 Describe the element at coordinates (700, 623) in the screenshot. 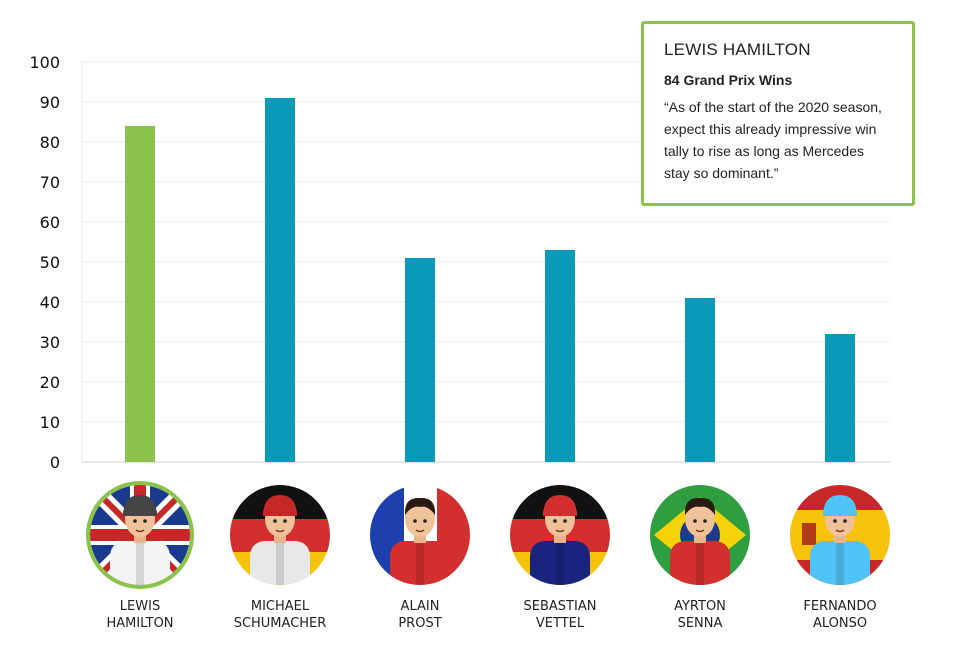

I see `x-category-label-line: SENNA` at that location.